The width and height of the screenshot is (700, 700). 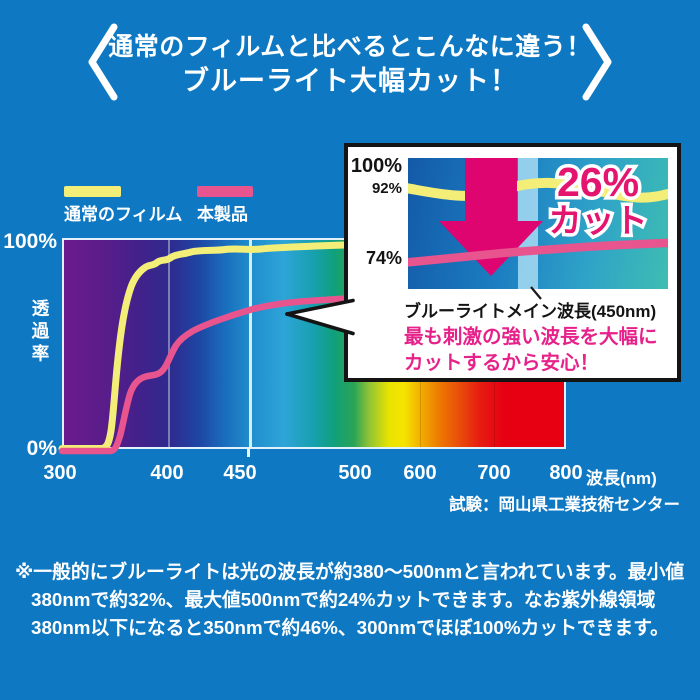 What do you see at coordinates (564, 505) in the screenshot?
I see `test-credit: 試験：岡山県工業技術センター` at bounding box center [564, 505].